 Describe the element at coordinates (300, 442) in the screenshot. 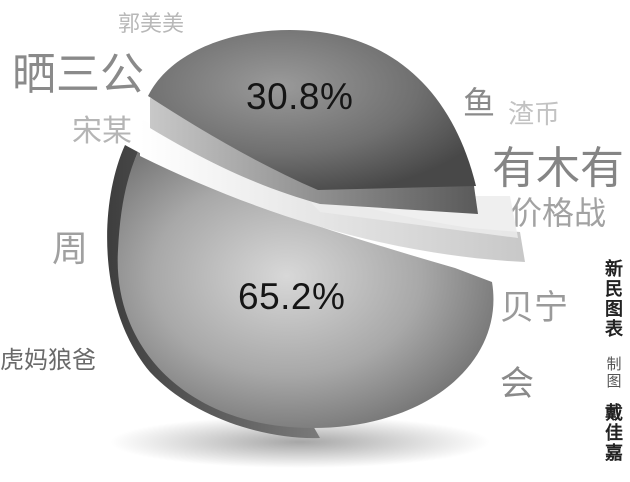

I see `pie-shadow` at that location.